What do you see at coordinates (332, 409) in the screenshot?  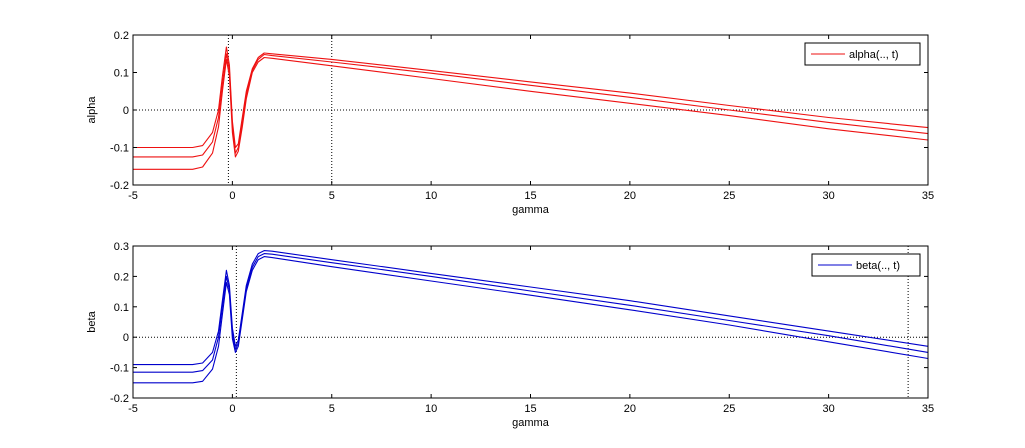 I see `beta-x-tick-label: 5` at bounding box center [332, 409].